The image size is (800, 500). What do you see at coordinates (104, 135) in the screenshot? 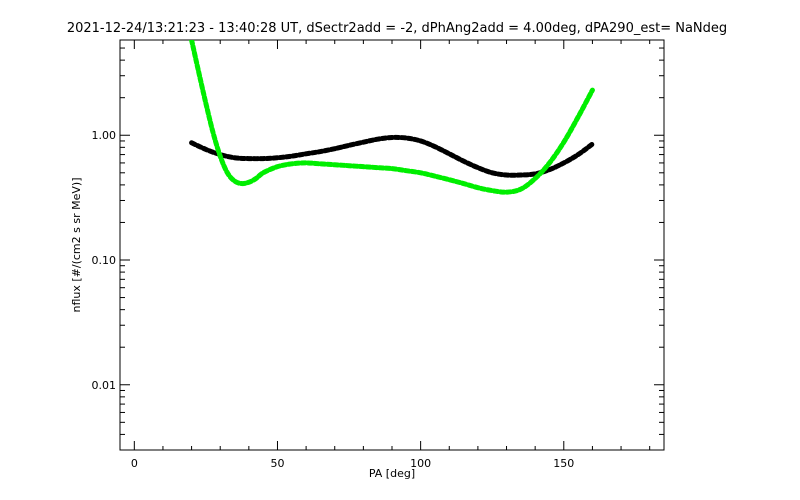
I see `y-tick-label: 1.00` at bounding box center [104, 135].